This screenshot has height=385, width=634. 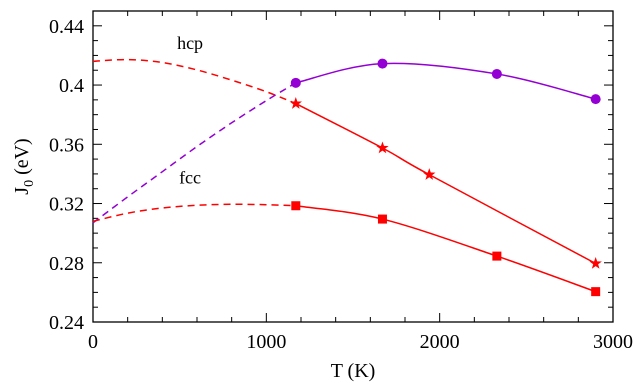 What do you see at coordinates (24, 166) in the screenshot?
I see `y-axis-title: J0 (eV)` at bounding box center [24, 166].